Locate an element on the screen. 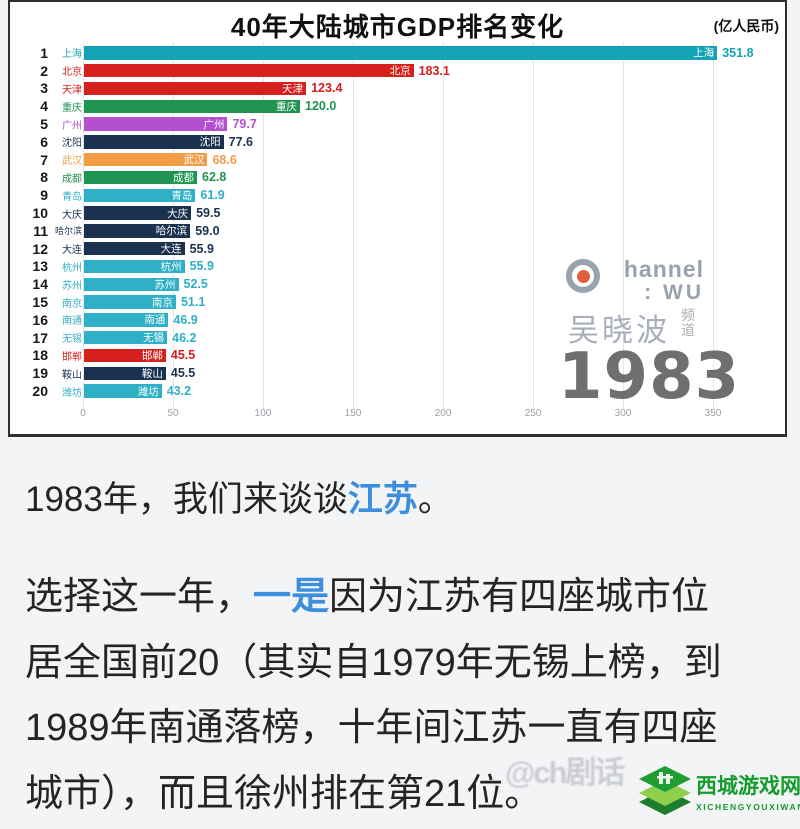  rank-number: 1 is located at coordinates (44, 52).